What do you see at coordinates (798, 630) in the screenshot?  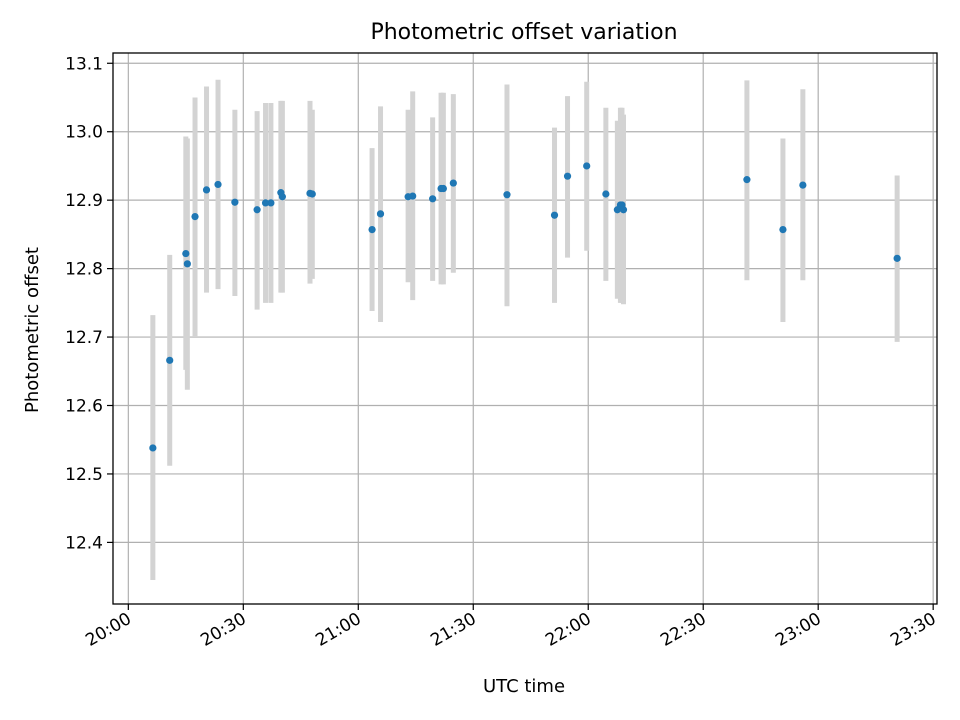 I see `x-tick-label: 23:00` at bounding box center [798, 630].